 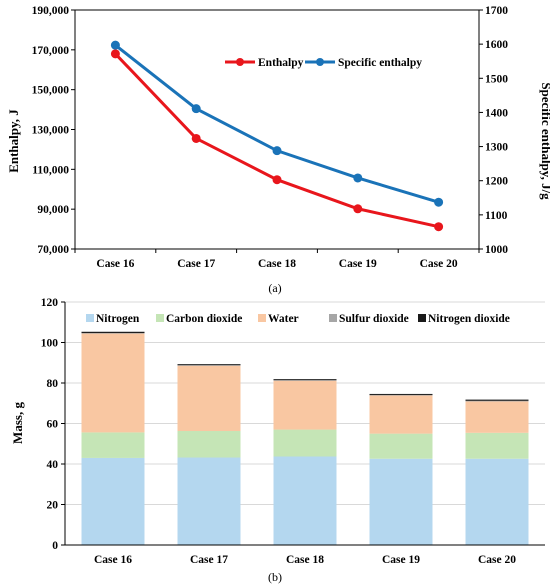 I want to click on right-tick-label: 1700, so click(x=496, y=11).